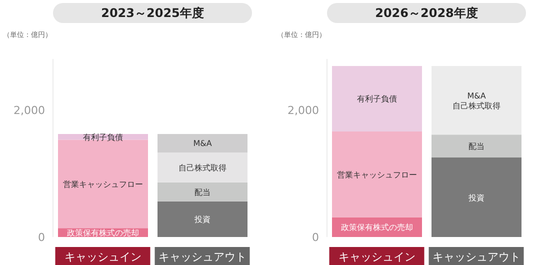 Image resolution: width=533 pixels, height=265 pixels. Describe the element at coordinates (426, 13) in the screenshot. I see `chart-title: 2026～2028年度` at that location.